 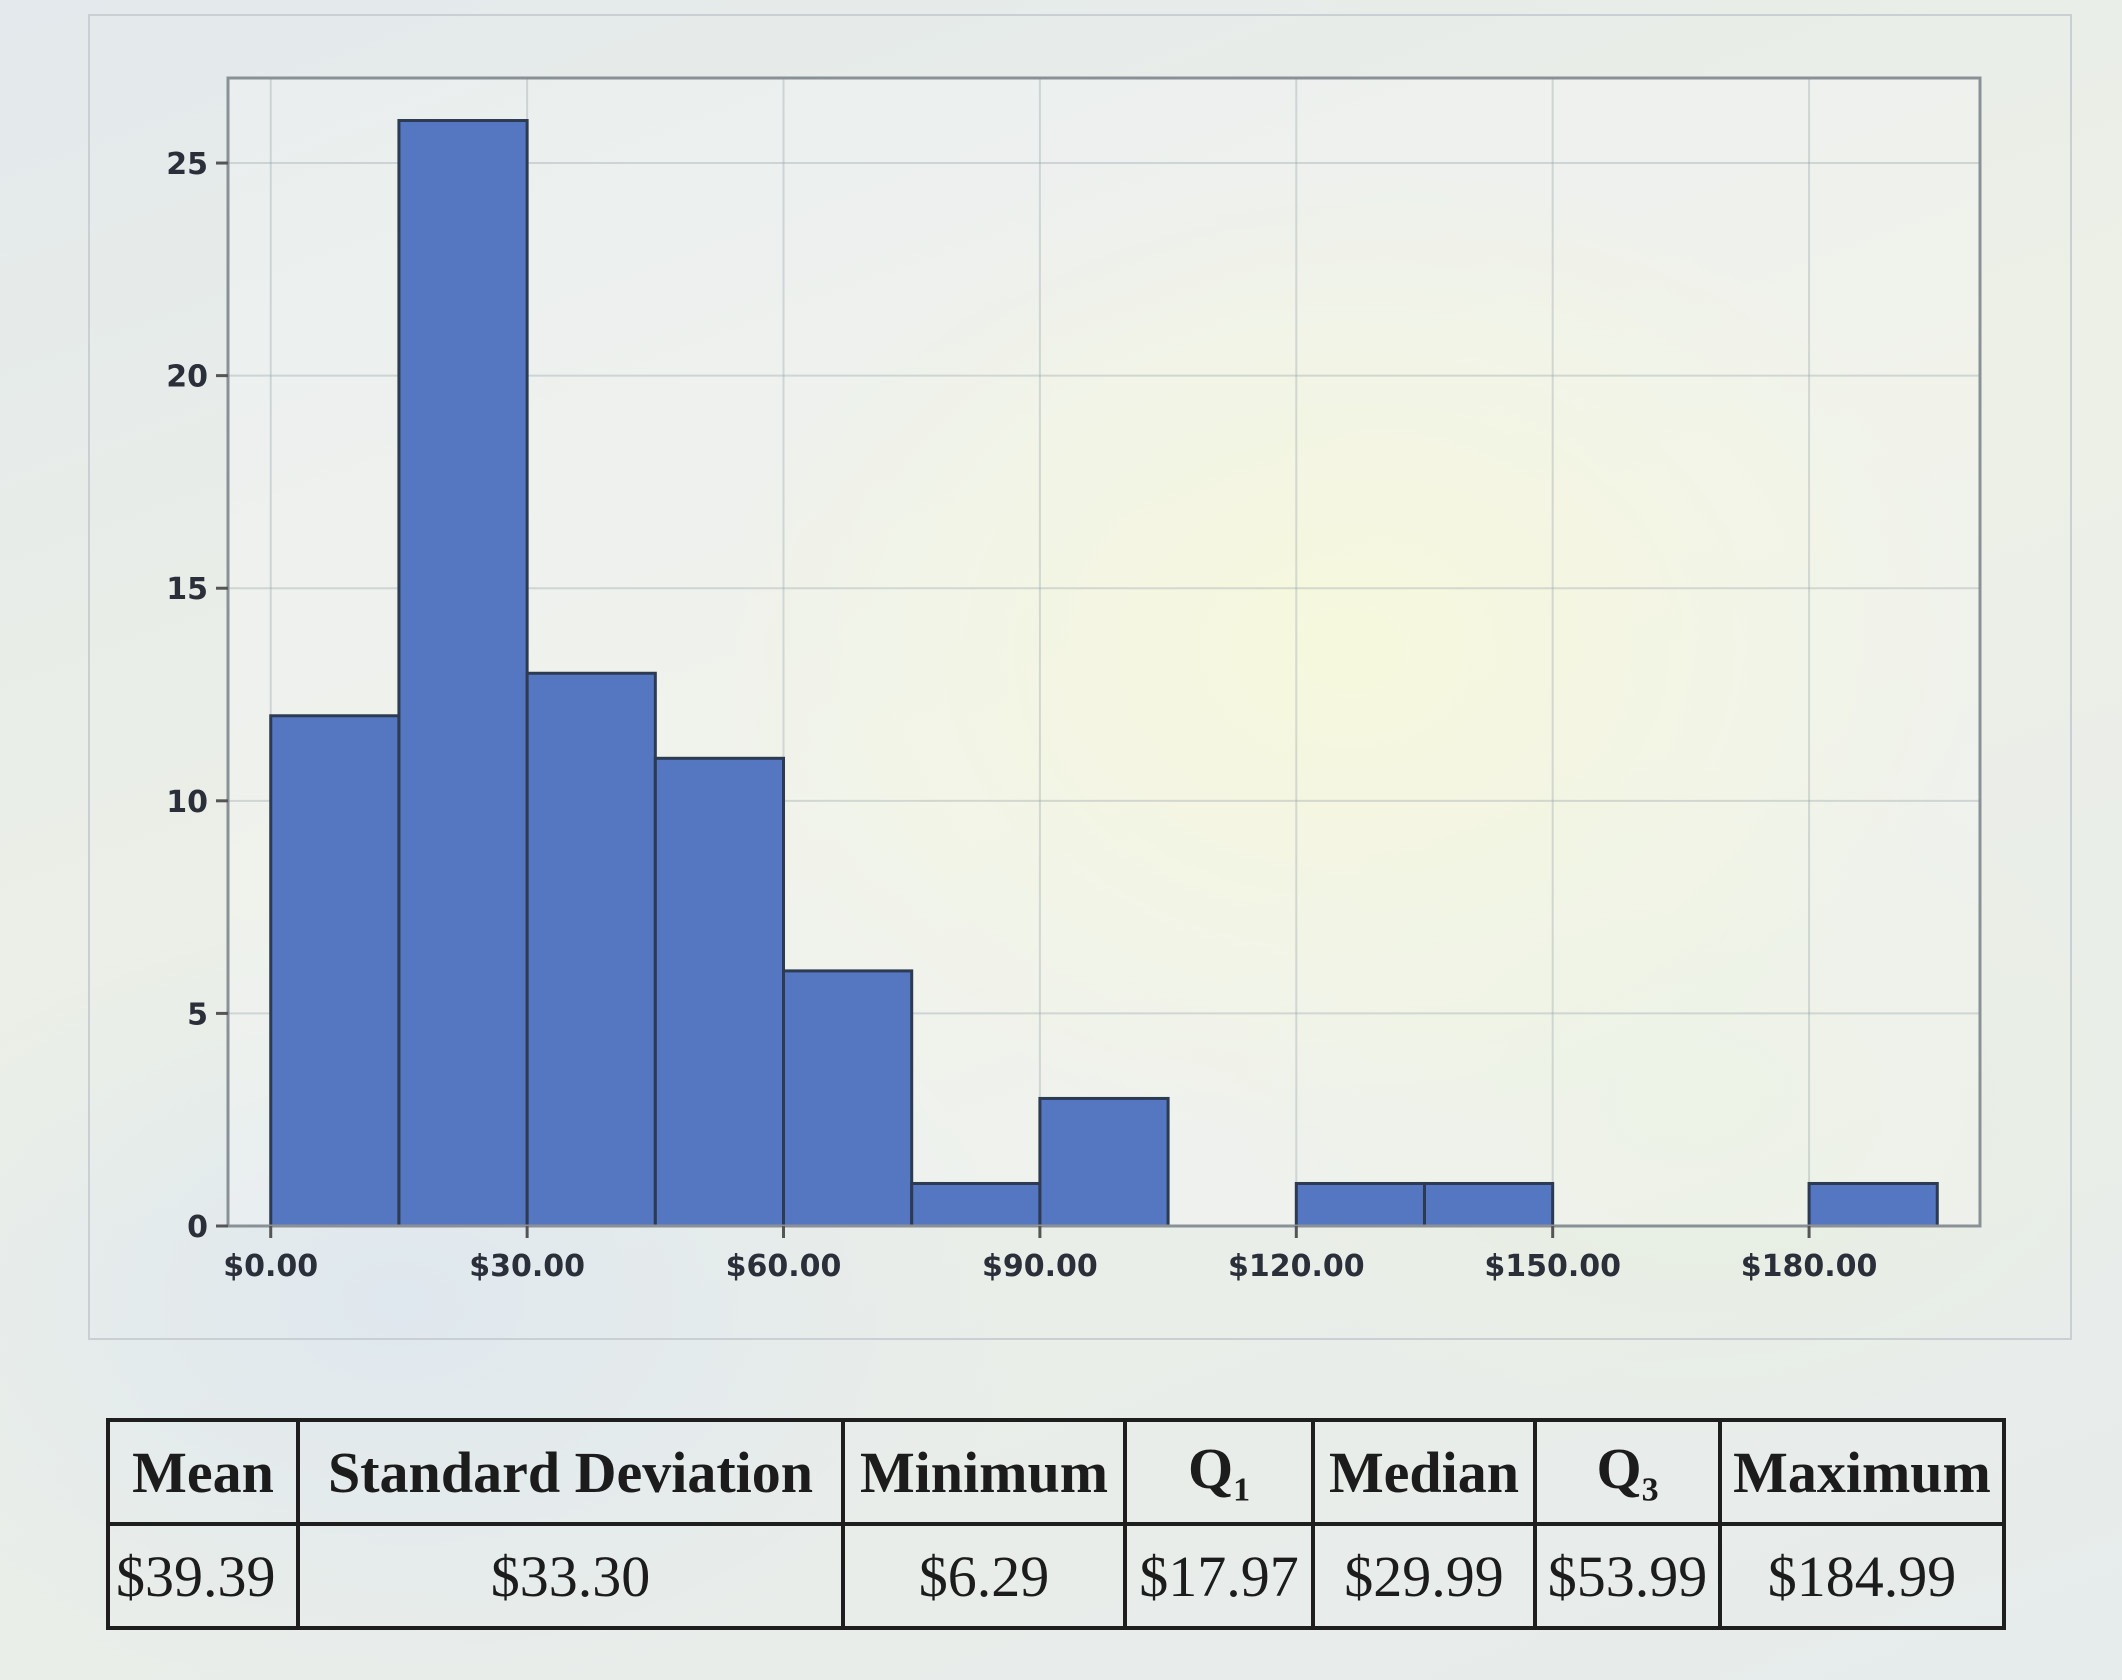 I want to click on cell-median: $29.99, so click(x=1424, y=1576).